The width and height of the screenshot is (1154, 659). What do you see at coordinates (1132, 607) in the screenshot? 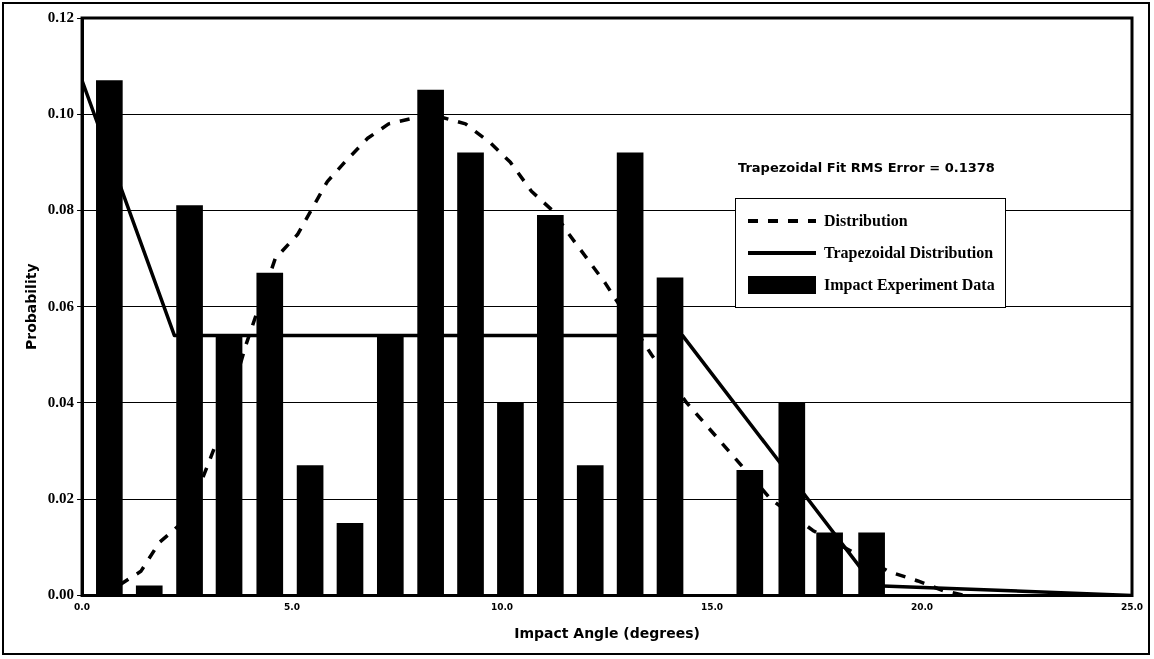
I see `x-tick-label: 25.0` at bounding box center [1132, 607].